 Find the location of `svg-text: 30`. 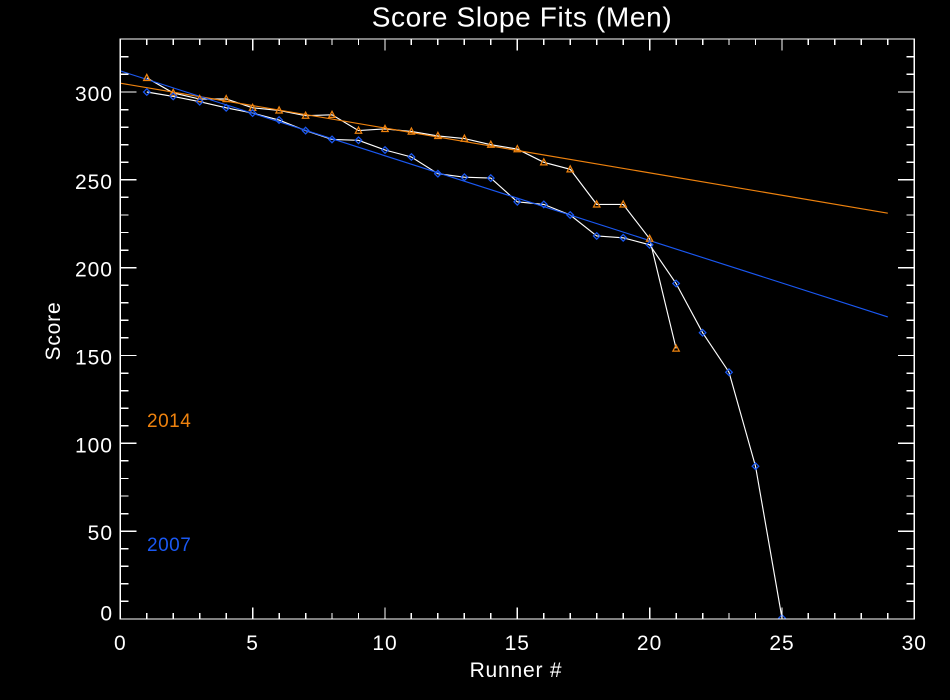

svg-text: 30 is located at coordinates (914, 643).